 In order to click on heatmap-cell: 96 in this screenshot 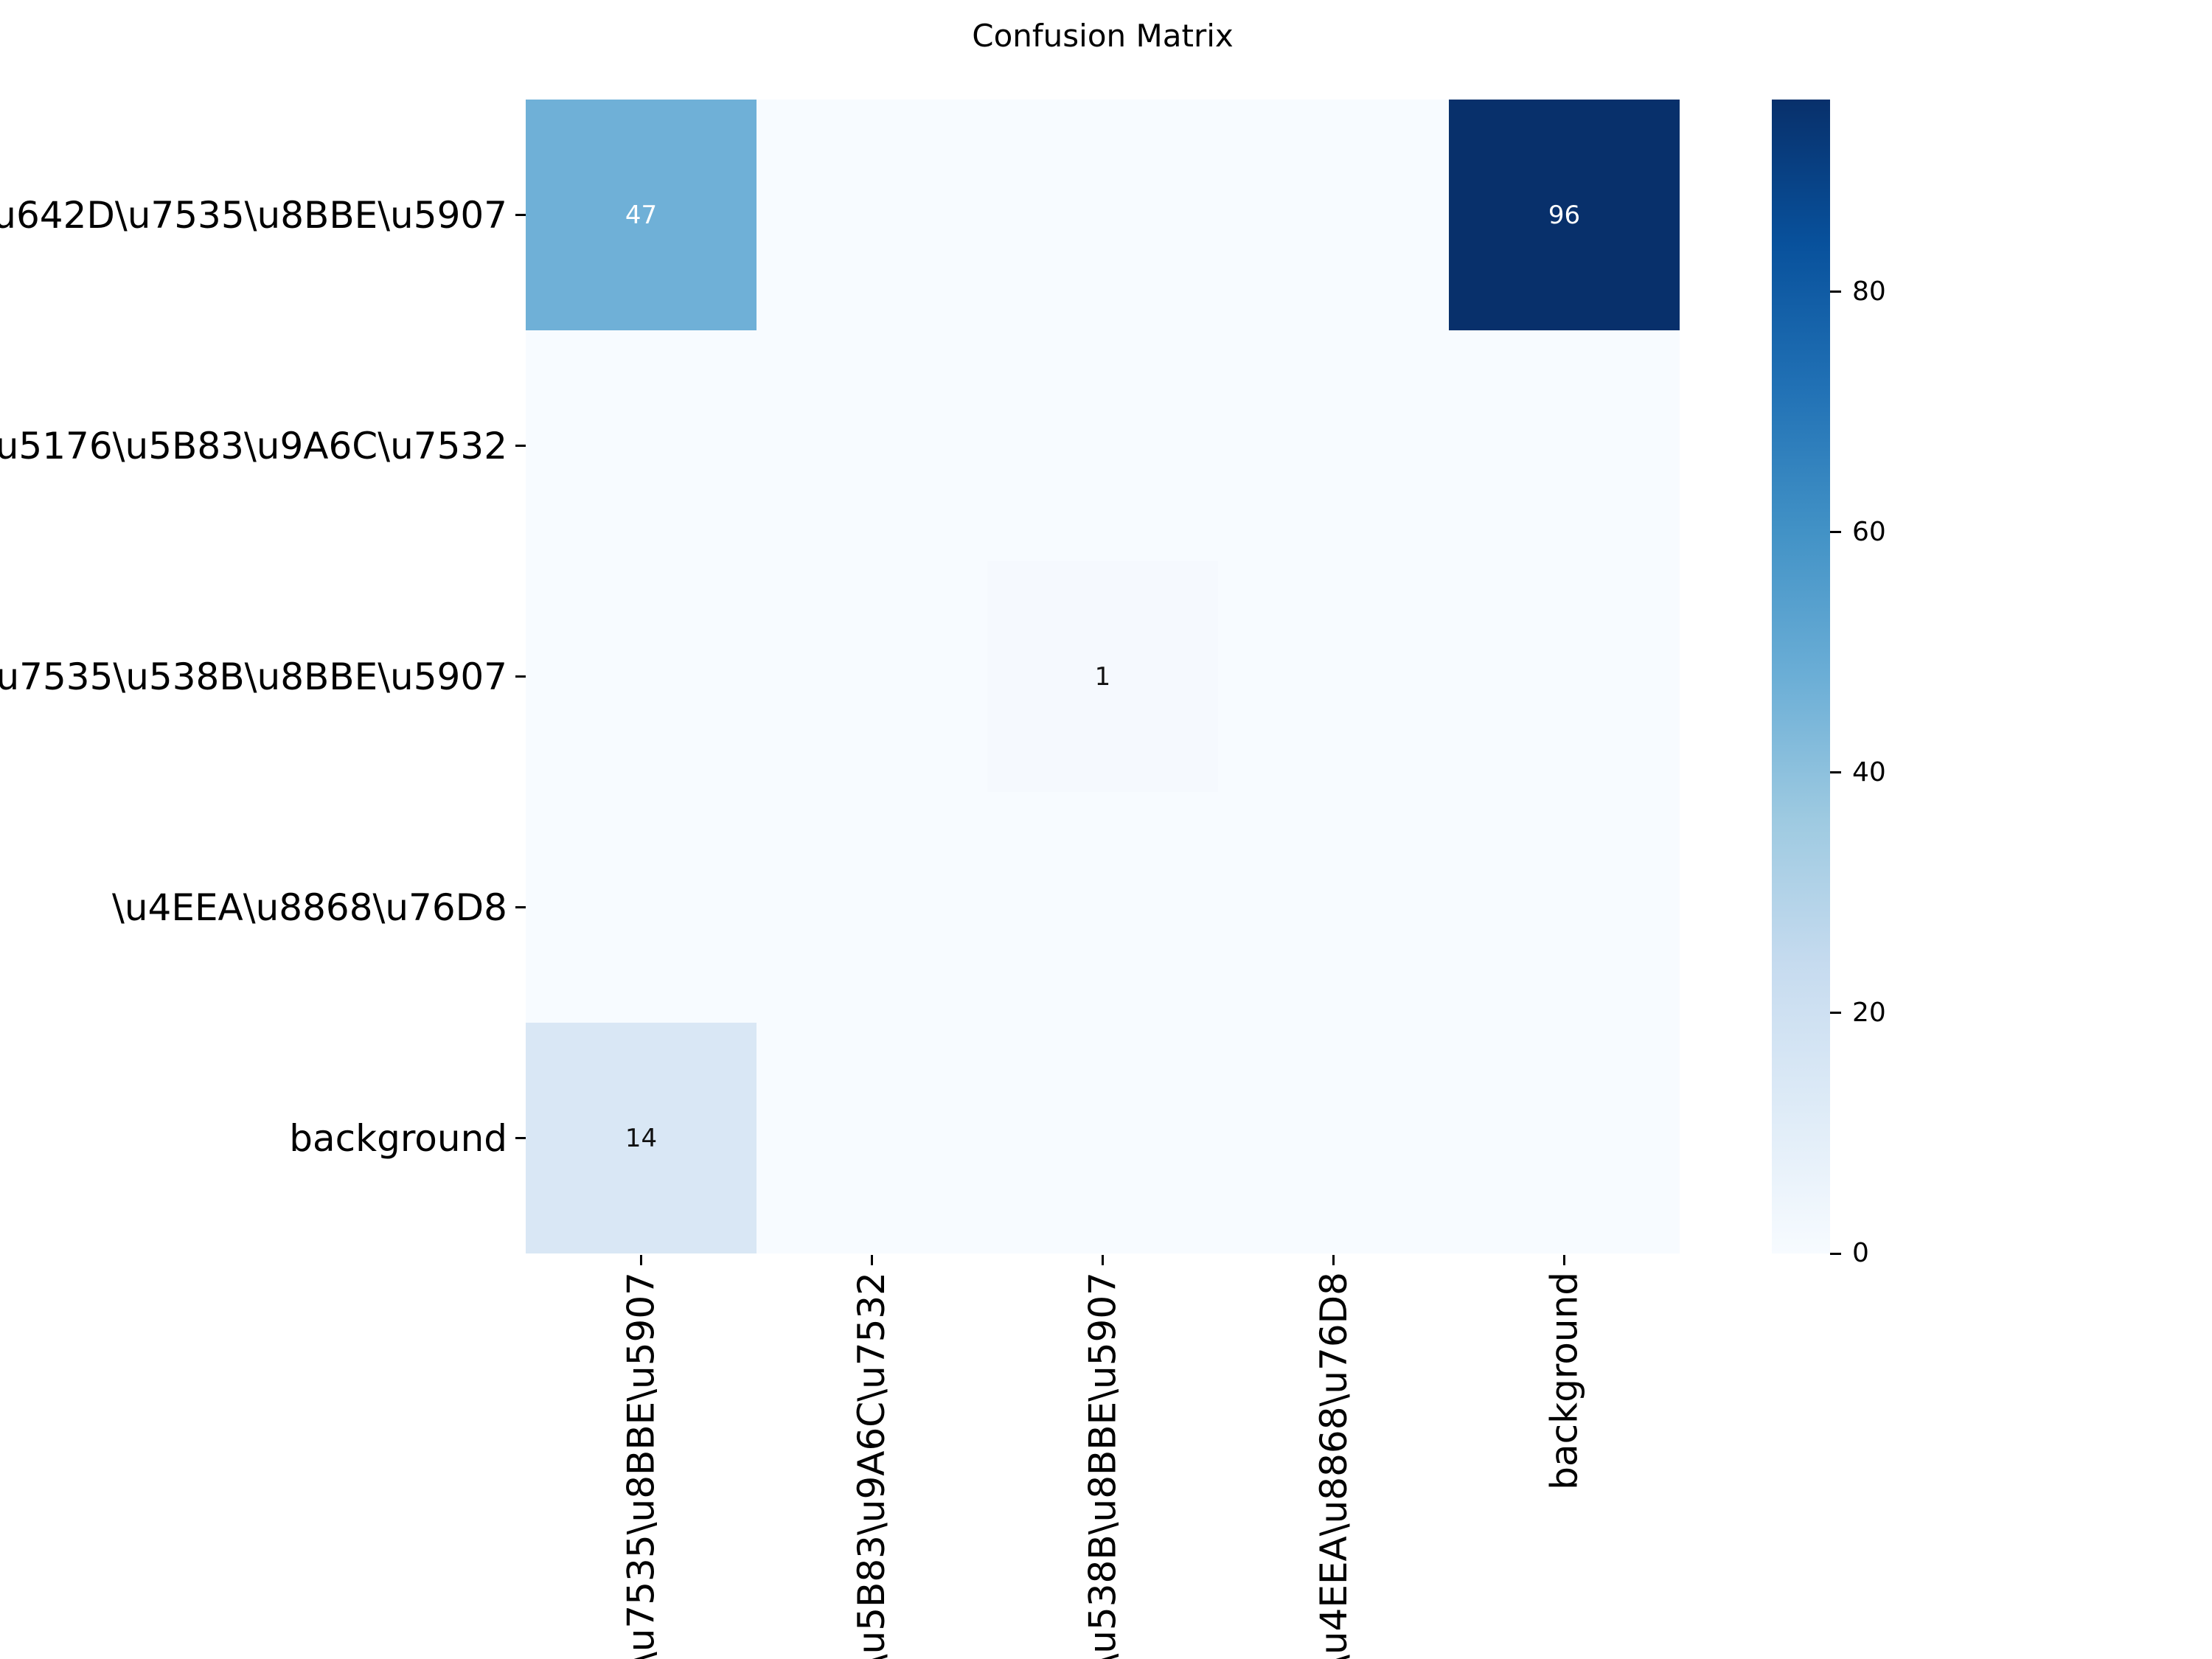, I will do `click(1564, 215)`.